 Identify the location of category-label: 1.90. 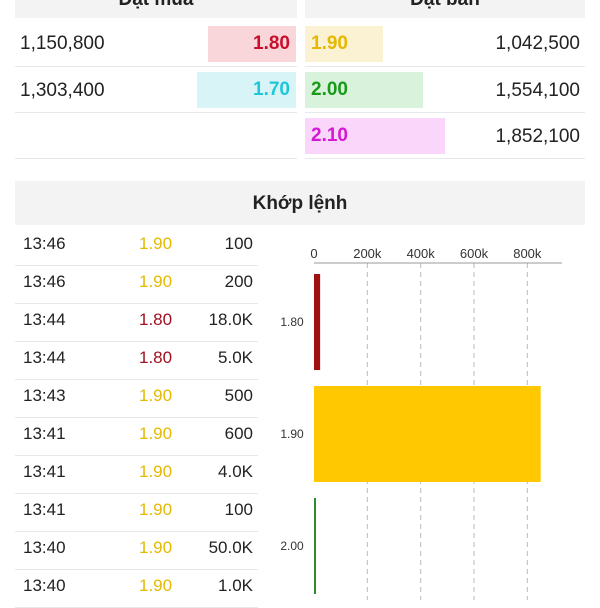
(292, 434).